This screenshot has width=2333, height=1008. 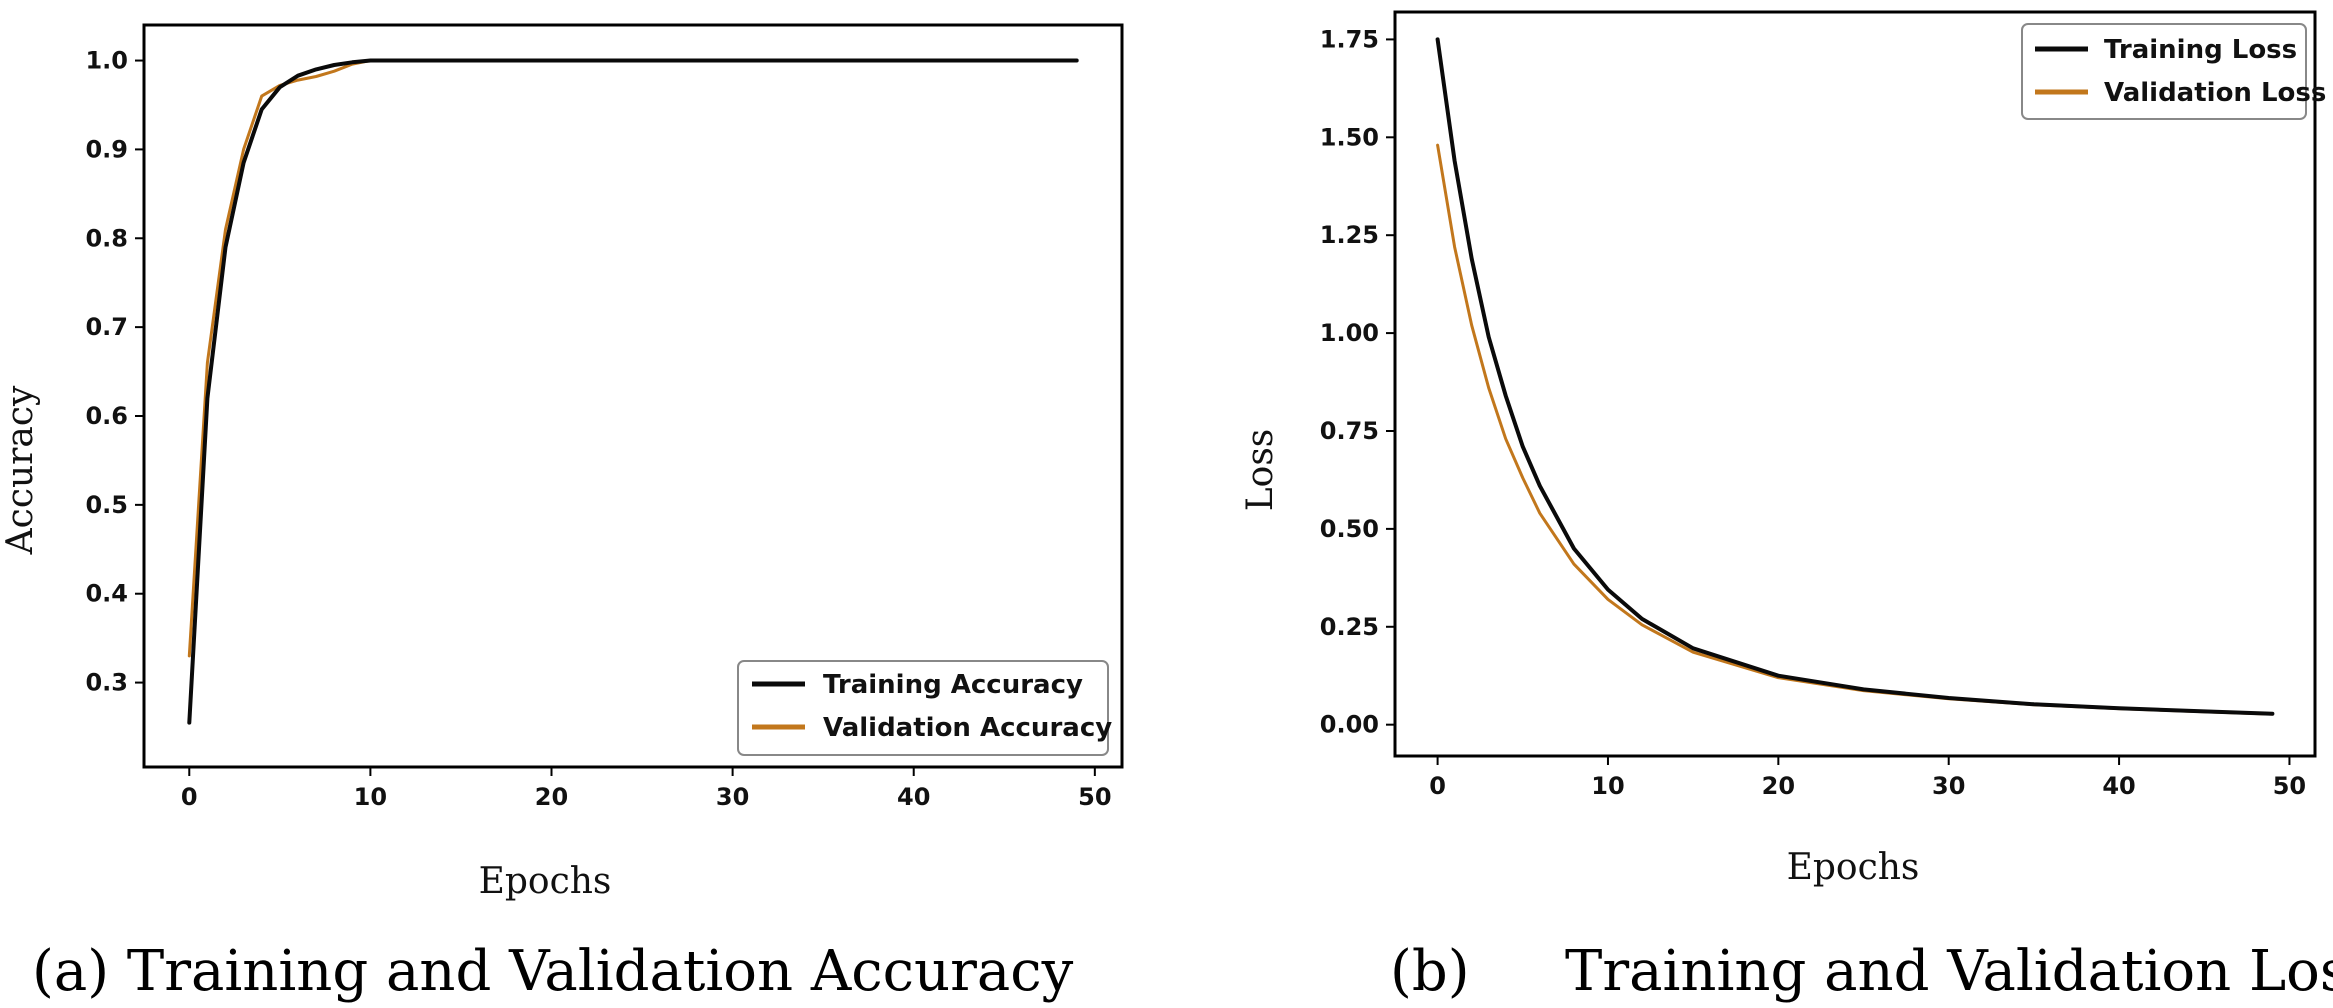 I want to click on legend-label-training-loss: Training Loss, so click(x=2200, y=50).